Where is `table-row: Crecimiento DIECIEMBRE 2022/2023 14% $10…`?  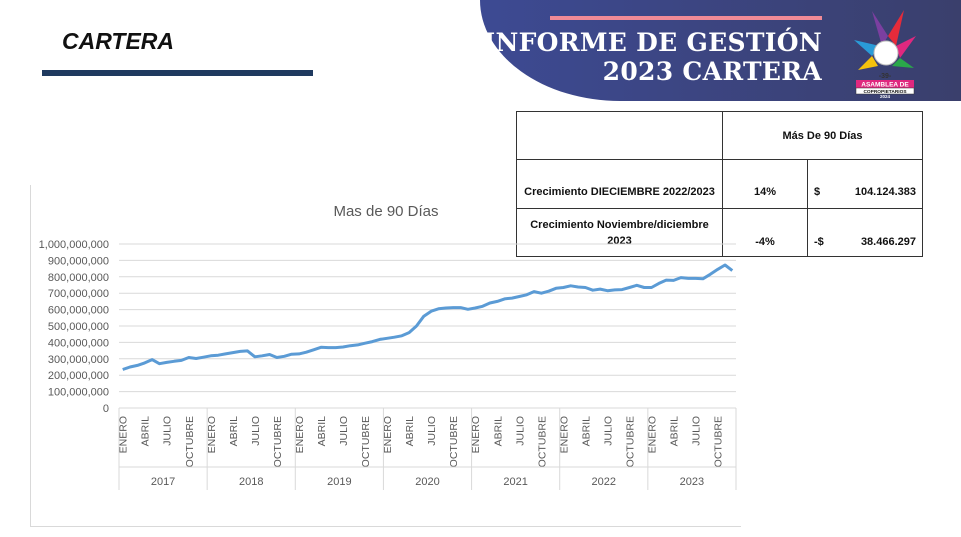
table-row: Crecimiento DIECIEMBRE 2022/2023 14% $10… is located at coordinates (719, 184).